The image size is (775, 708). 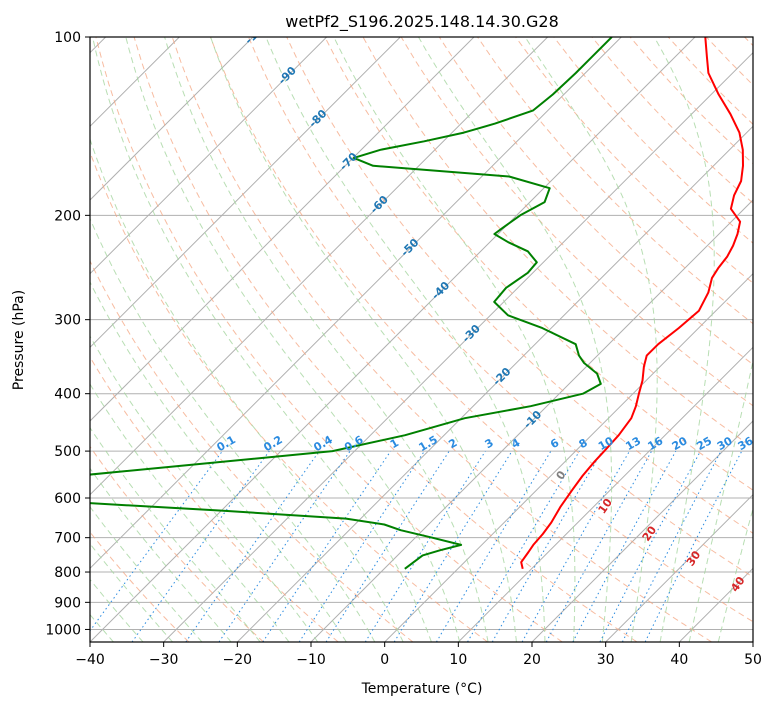 What do you see at coordinates (67, 334) in the screenshot?
I see `y-axis-ticks: 100 200 300 400 500 600 700 800 900 1000` at bounding box center [67, 334].